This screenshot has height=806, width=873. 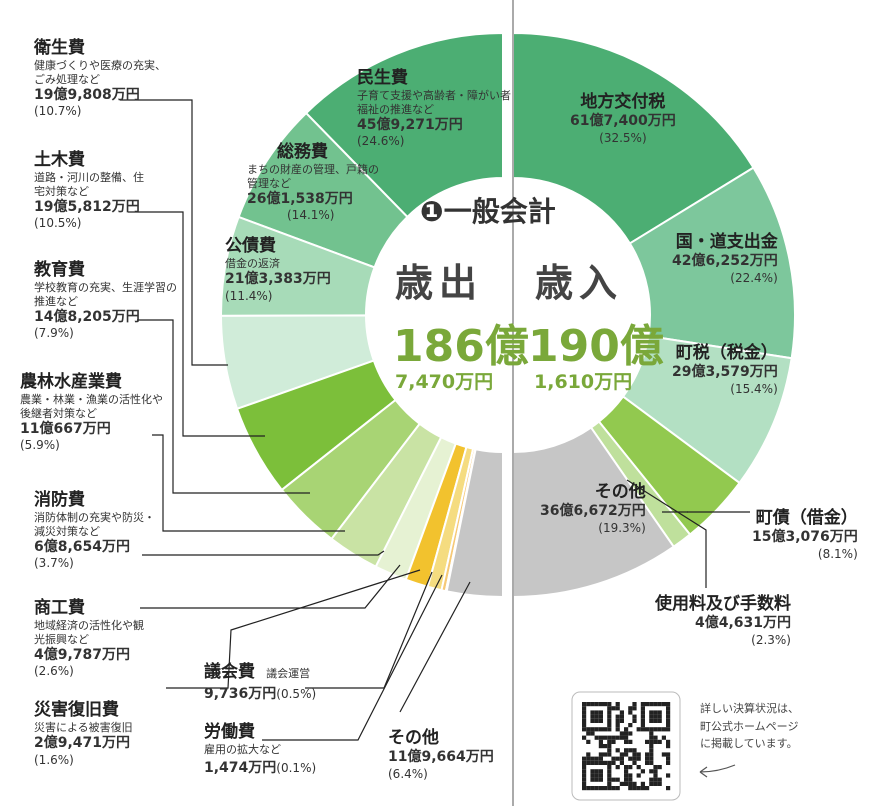 I want to click on label-shobo: 消防費 消防体制の充実や防災・減災対策など 6億8,654万円 (3.7%), so click(x=94, y=530).